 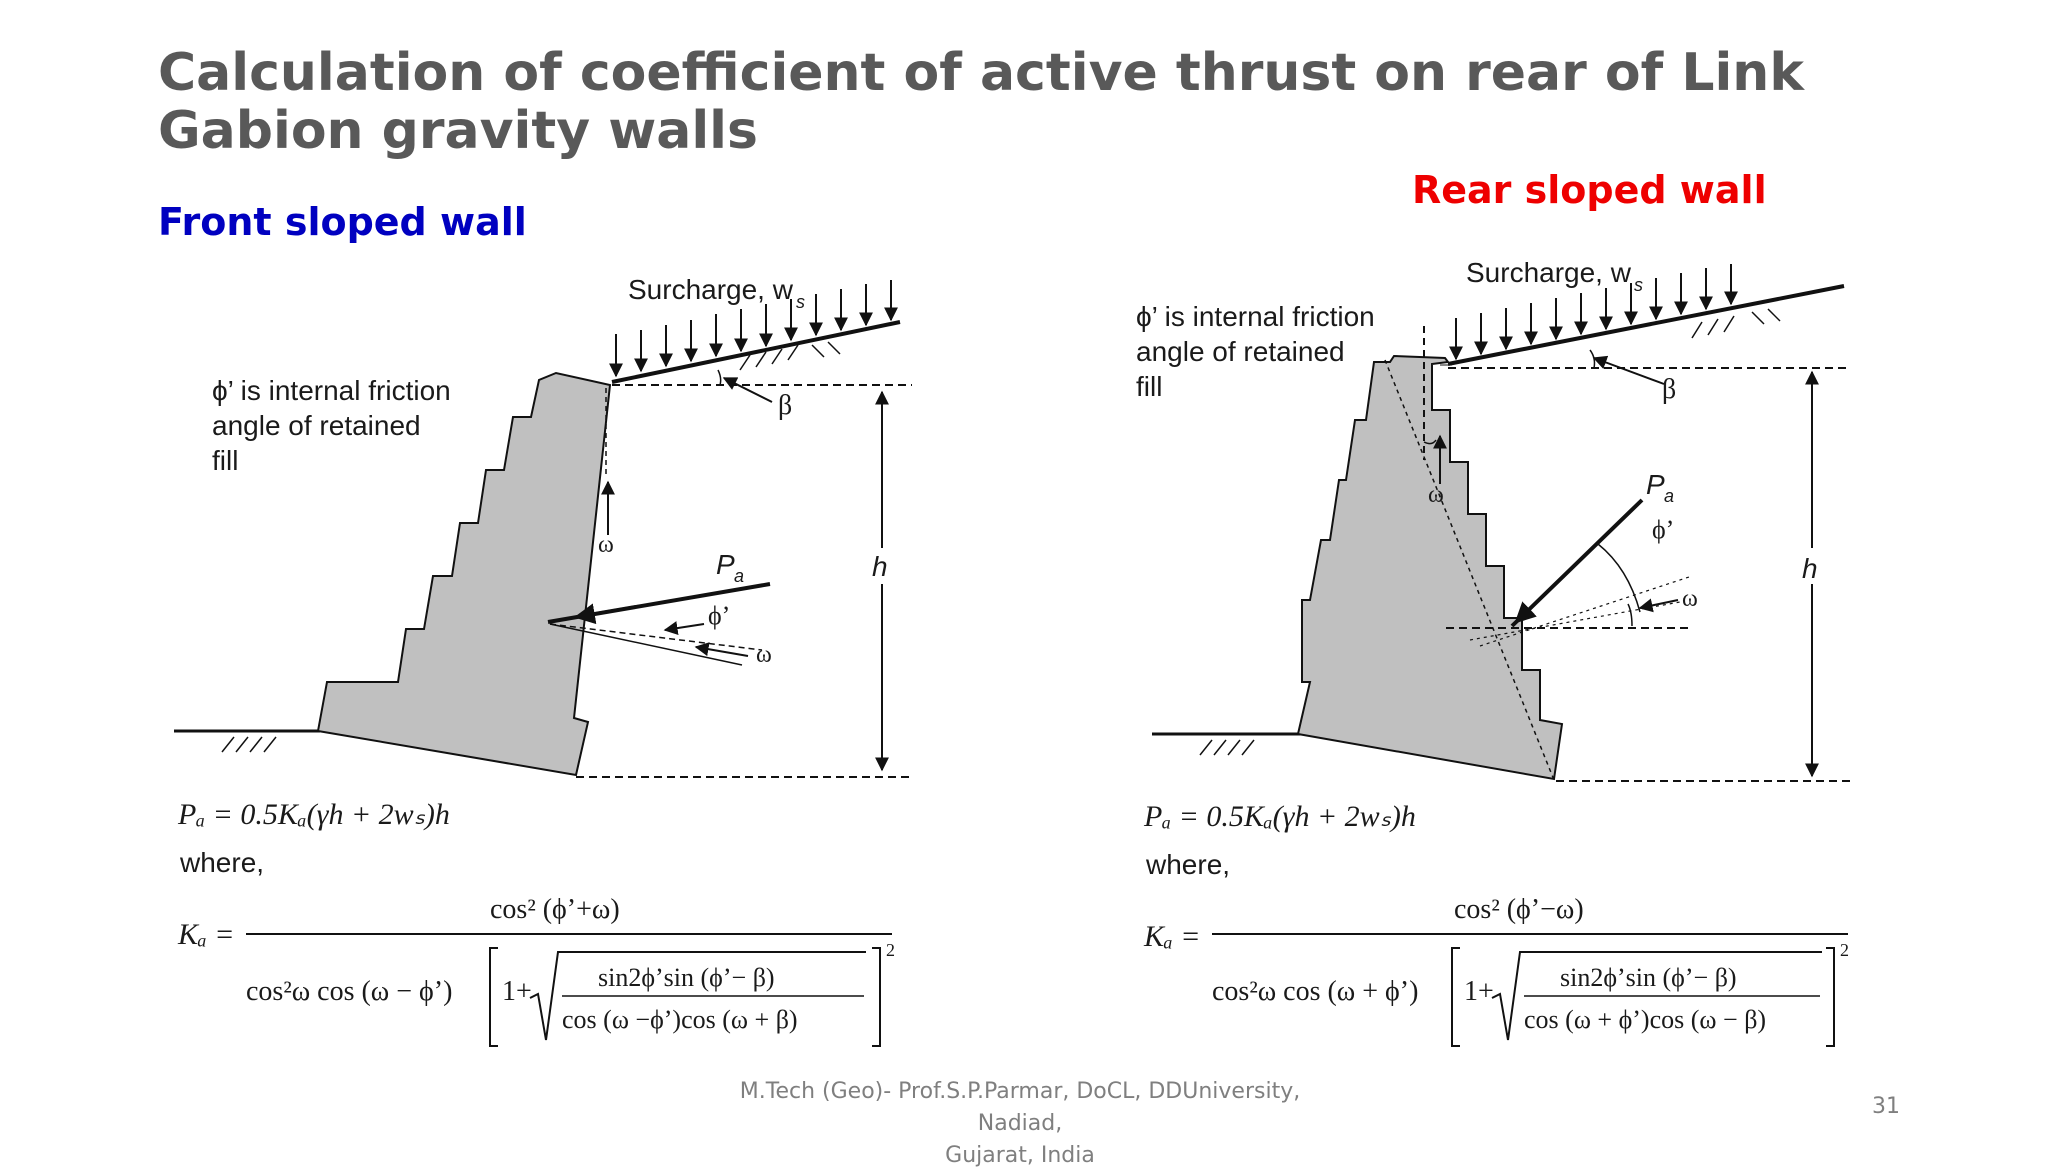 What do you see at coordinates (1240, 351) in the screenshot?
I see `rear-note-line2: angle of retained` at bounding box center [1240, 351].